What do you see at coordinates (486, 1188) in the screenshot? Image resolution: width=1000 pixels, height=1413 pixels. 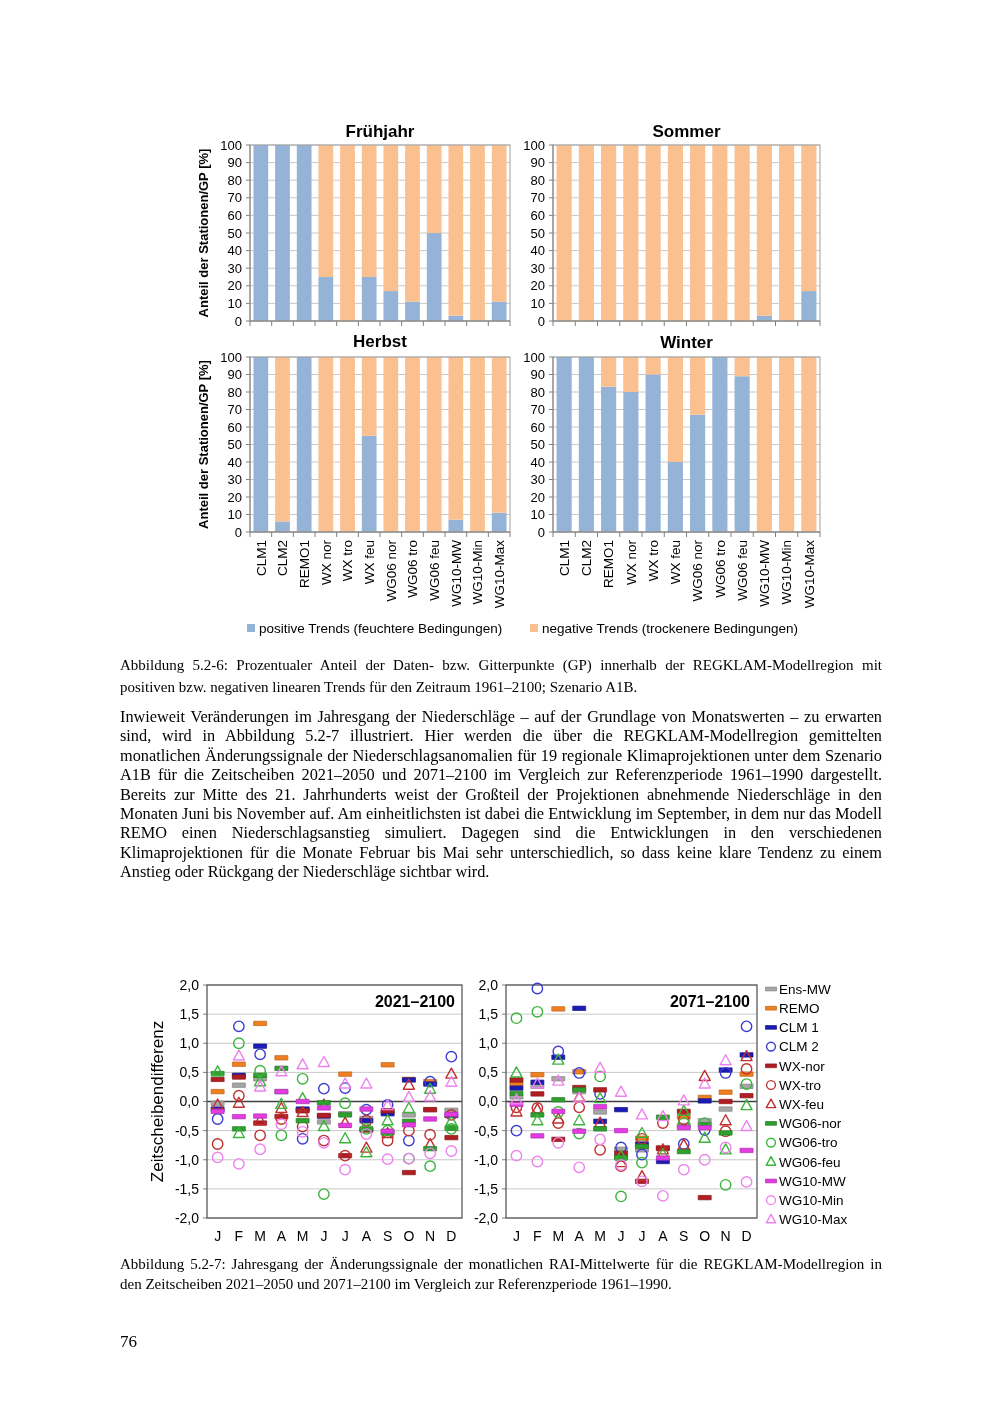 I see `y-tick-label: -1,5` at bounding box center [486, 1188].